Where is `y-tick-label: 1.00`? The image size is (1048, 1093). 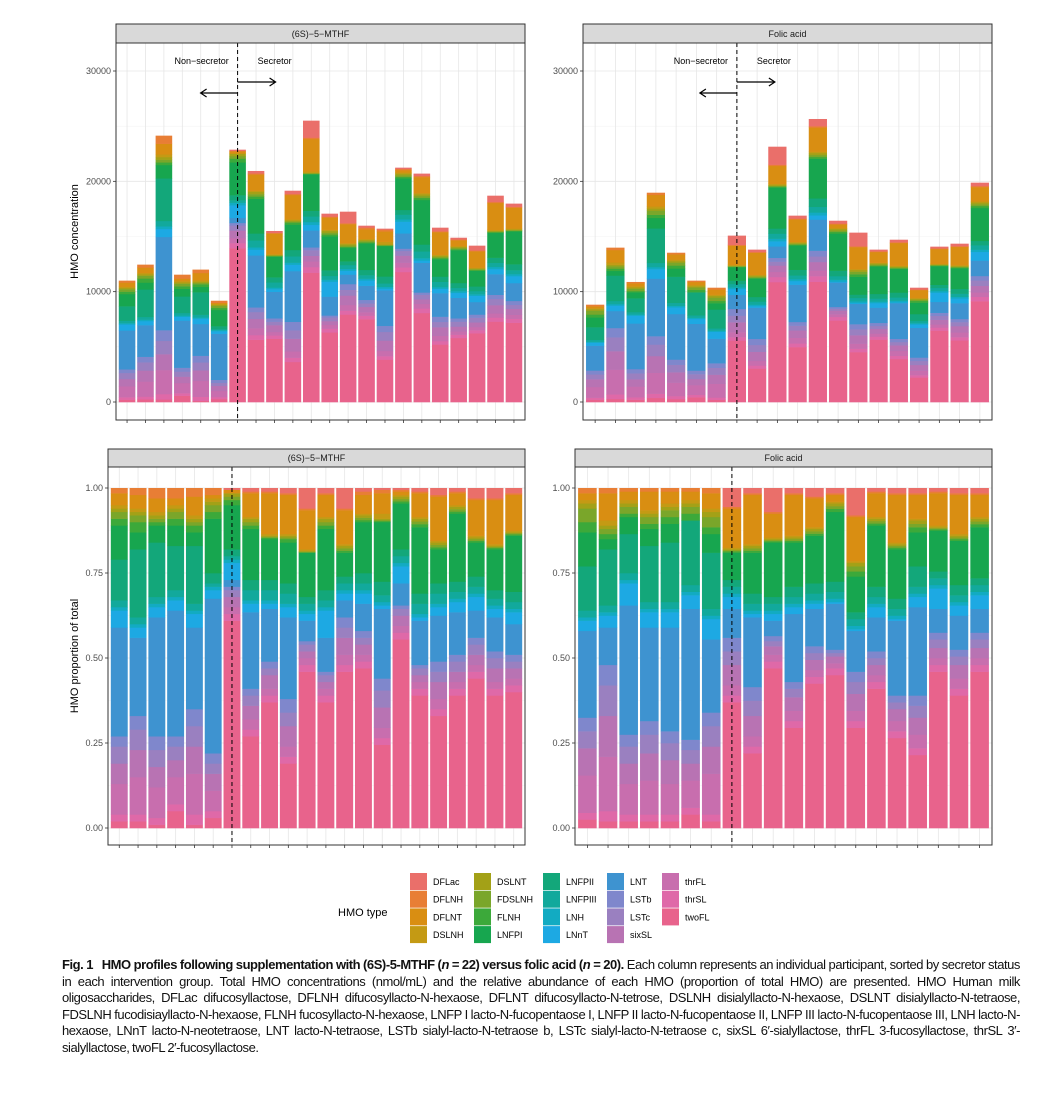 y-tick-label: 1.00 is located at coordinates (561, 488).